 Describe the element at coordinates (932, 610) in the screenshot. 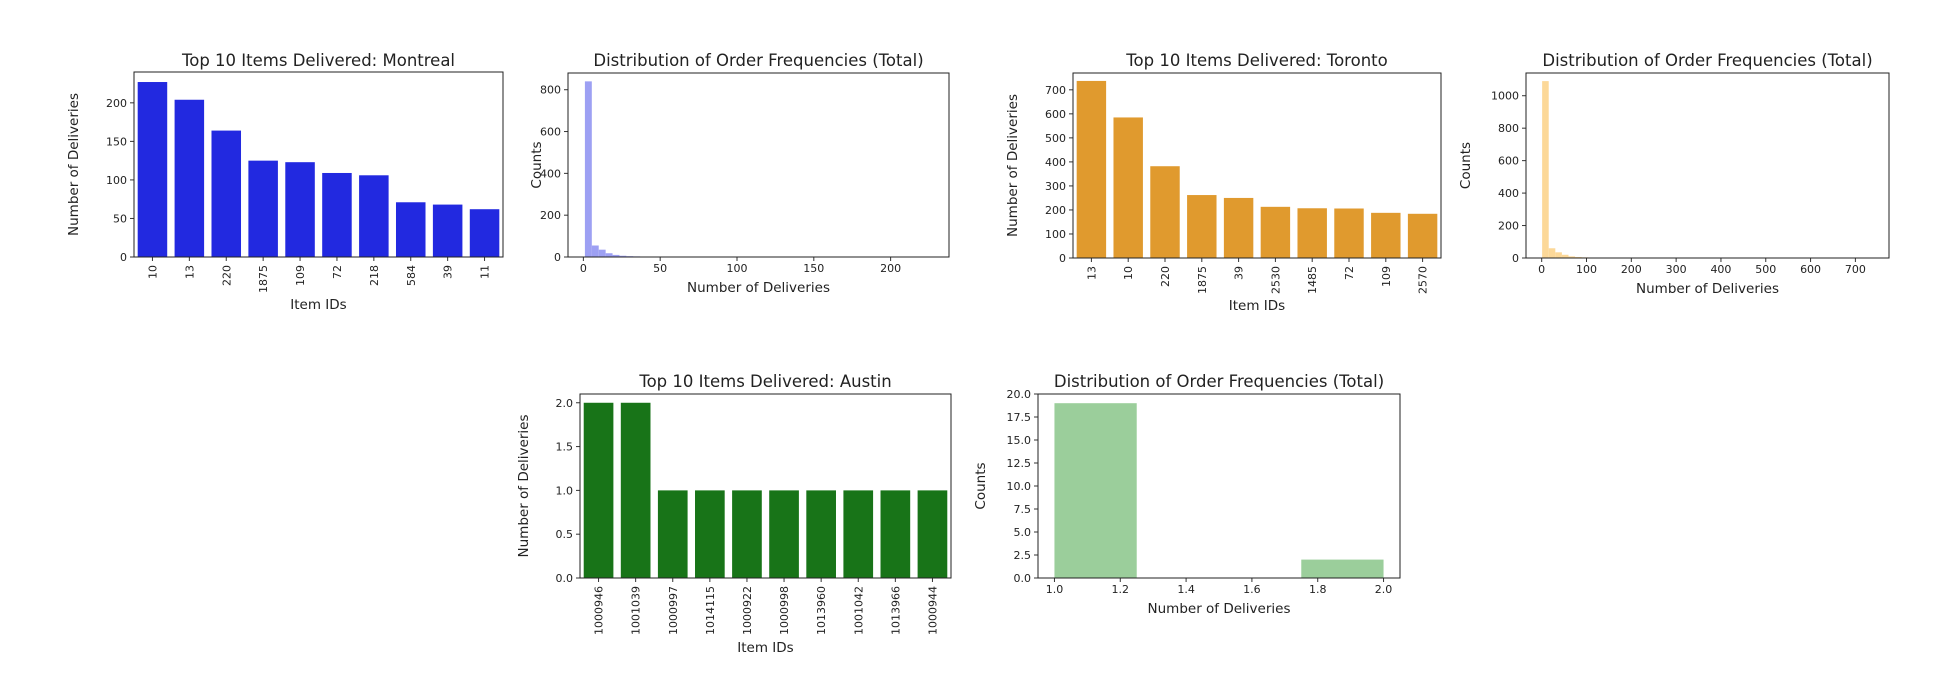

I see `x-tick-label: 1000944` at that location.